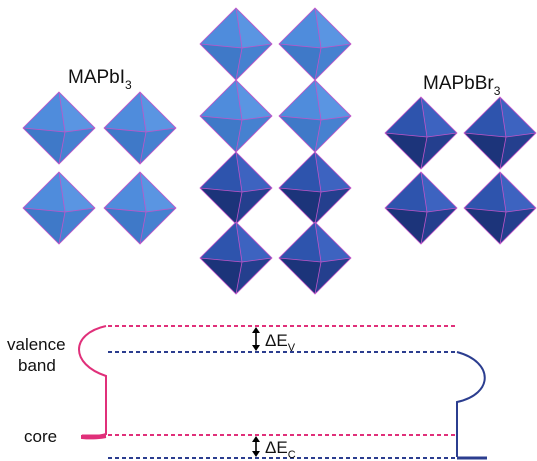  I want to click on delta-ev-arrow, so click(256, 339).